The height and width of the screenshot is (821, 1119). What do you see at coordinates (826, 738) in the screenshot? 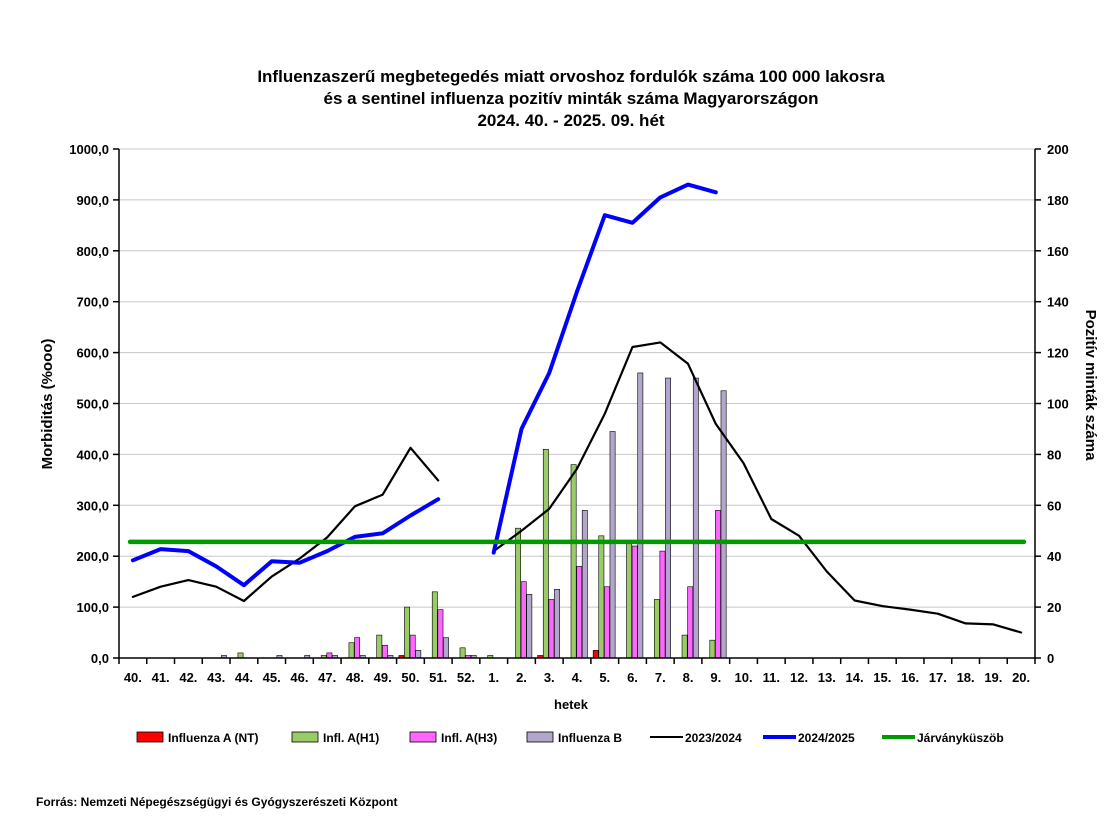
I see `legend-label-5: 2024/2025` at bounding box center [826, 738].